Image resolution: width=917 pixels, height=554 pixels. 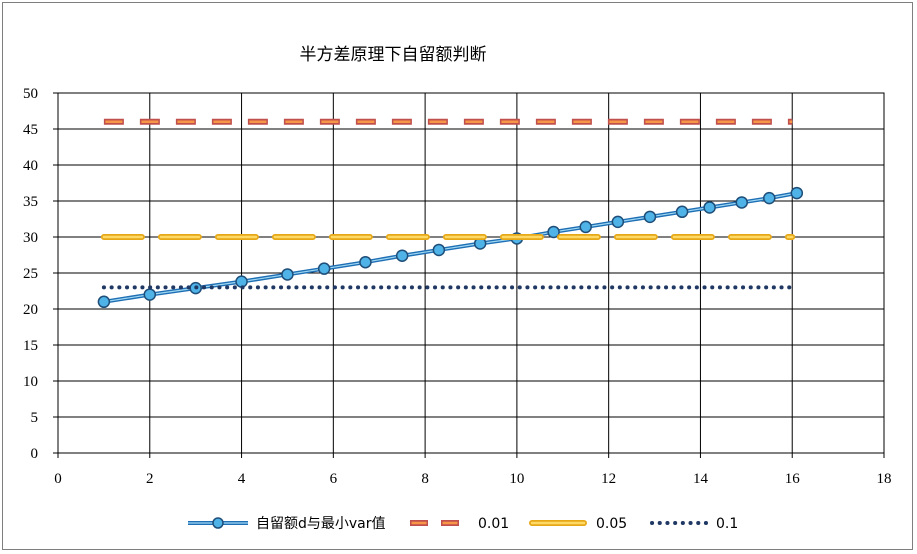 I want to click on x-tick-label: 8, so click(x=425, y=479).